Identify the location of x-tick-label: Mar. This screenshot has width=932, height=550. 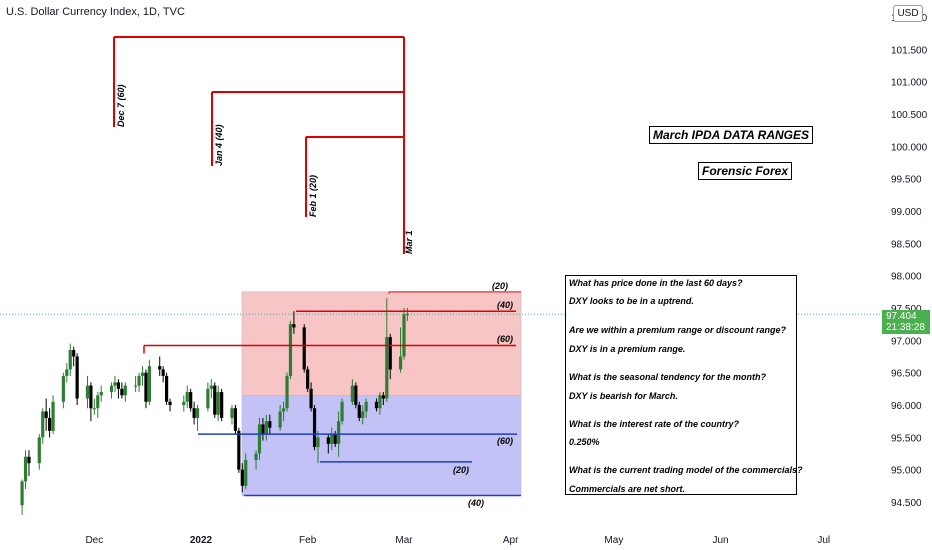
(404, 540).